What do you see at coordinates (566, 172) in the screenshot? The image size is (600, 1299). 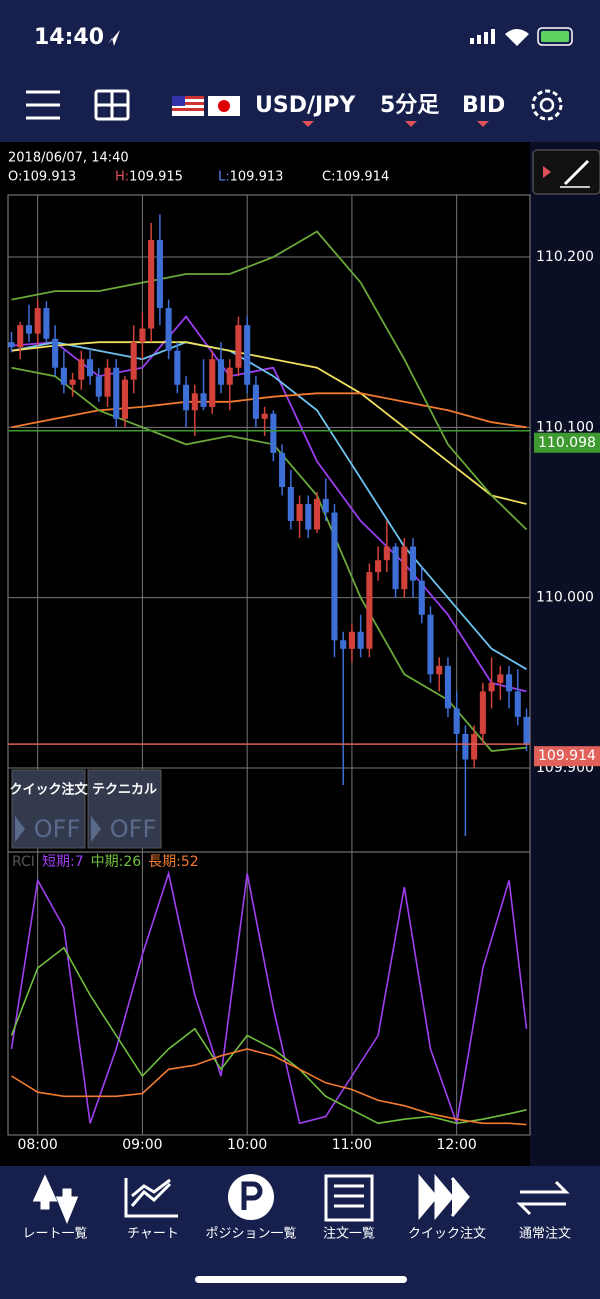 I see `draw-button` at bounding box center [566, 172].